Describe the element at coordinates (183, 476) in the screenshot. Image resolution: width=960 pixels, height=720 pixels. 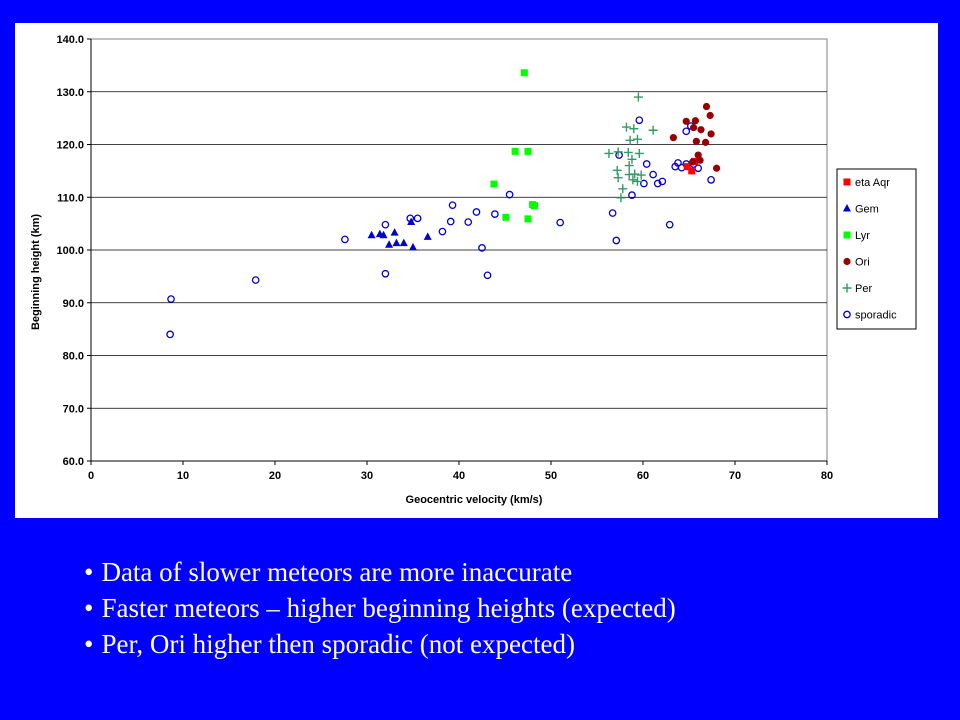
I see `x-tick-label: 10` at that location.